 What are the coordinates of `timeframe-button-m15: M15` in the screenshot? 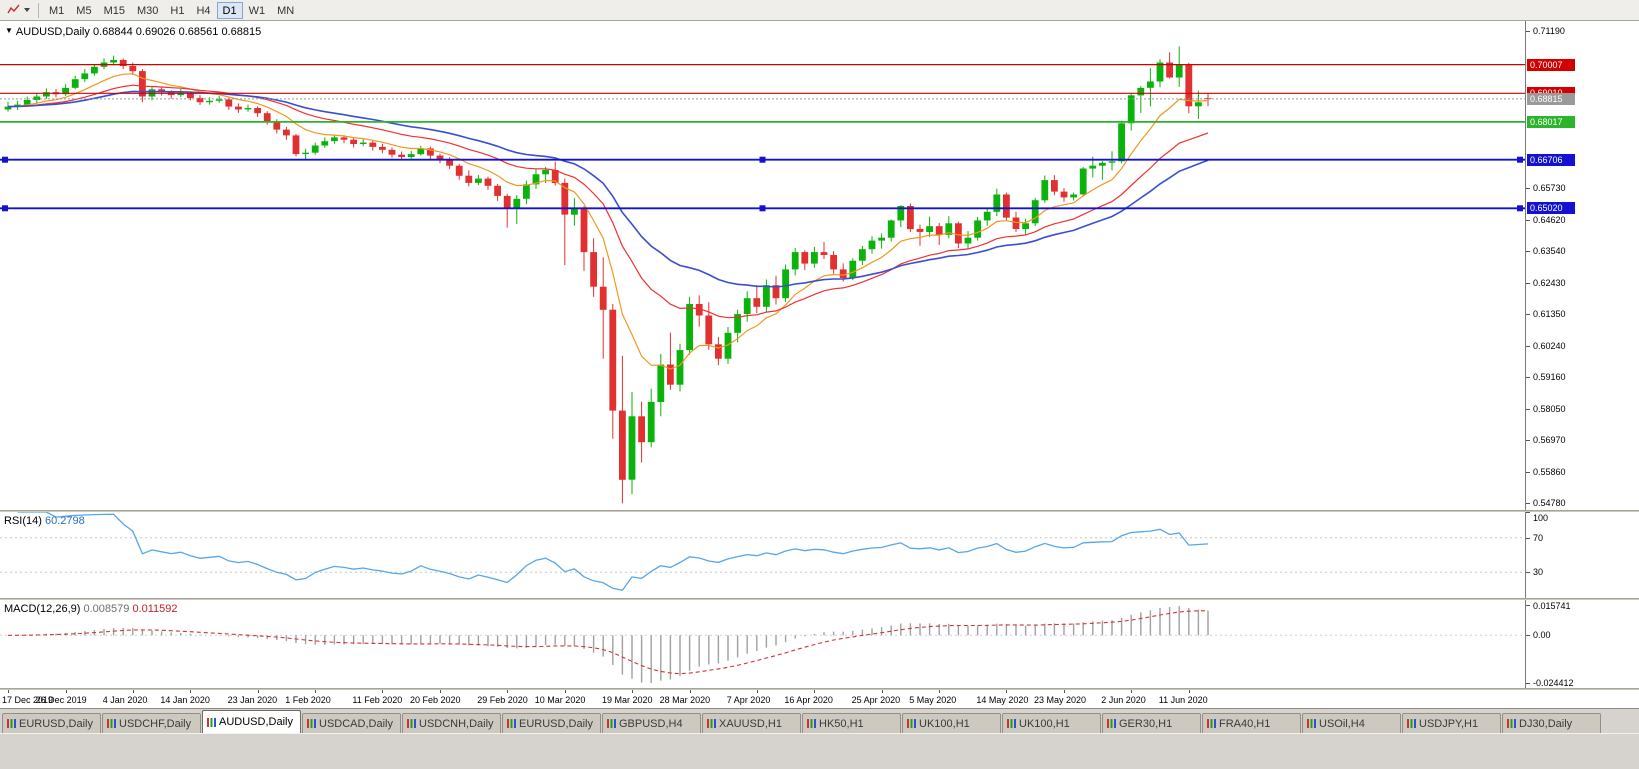 It's located at (114, 10).